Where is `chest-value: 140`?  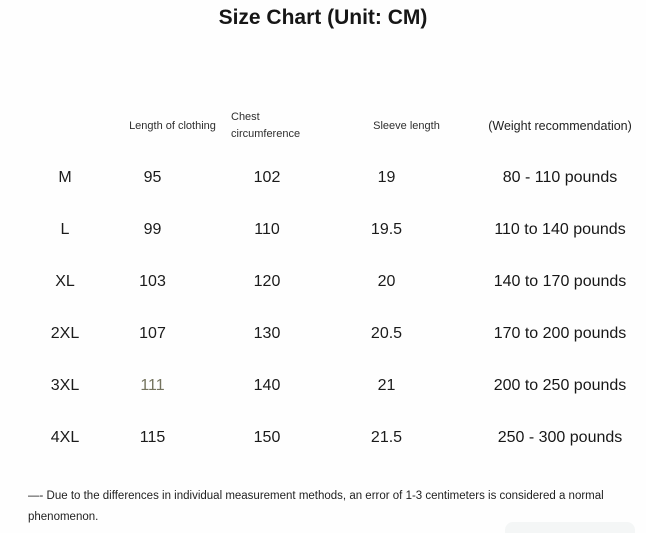
chest-value: 140 is located at coordinates (267, 385).